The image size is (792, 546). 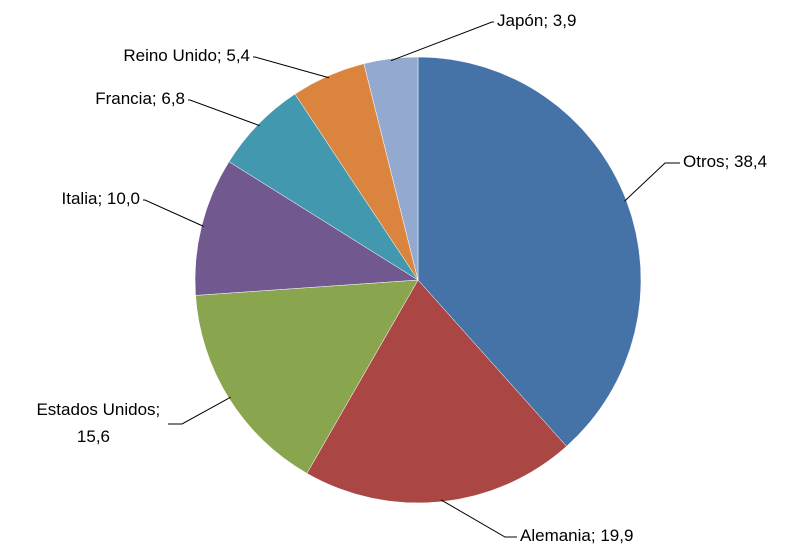 What do you see at coordinates (173, 98) in the screenshot?
I see `label-value: 6,8` at bounding box center [173, 98].